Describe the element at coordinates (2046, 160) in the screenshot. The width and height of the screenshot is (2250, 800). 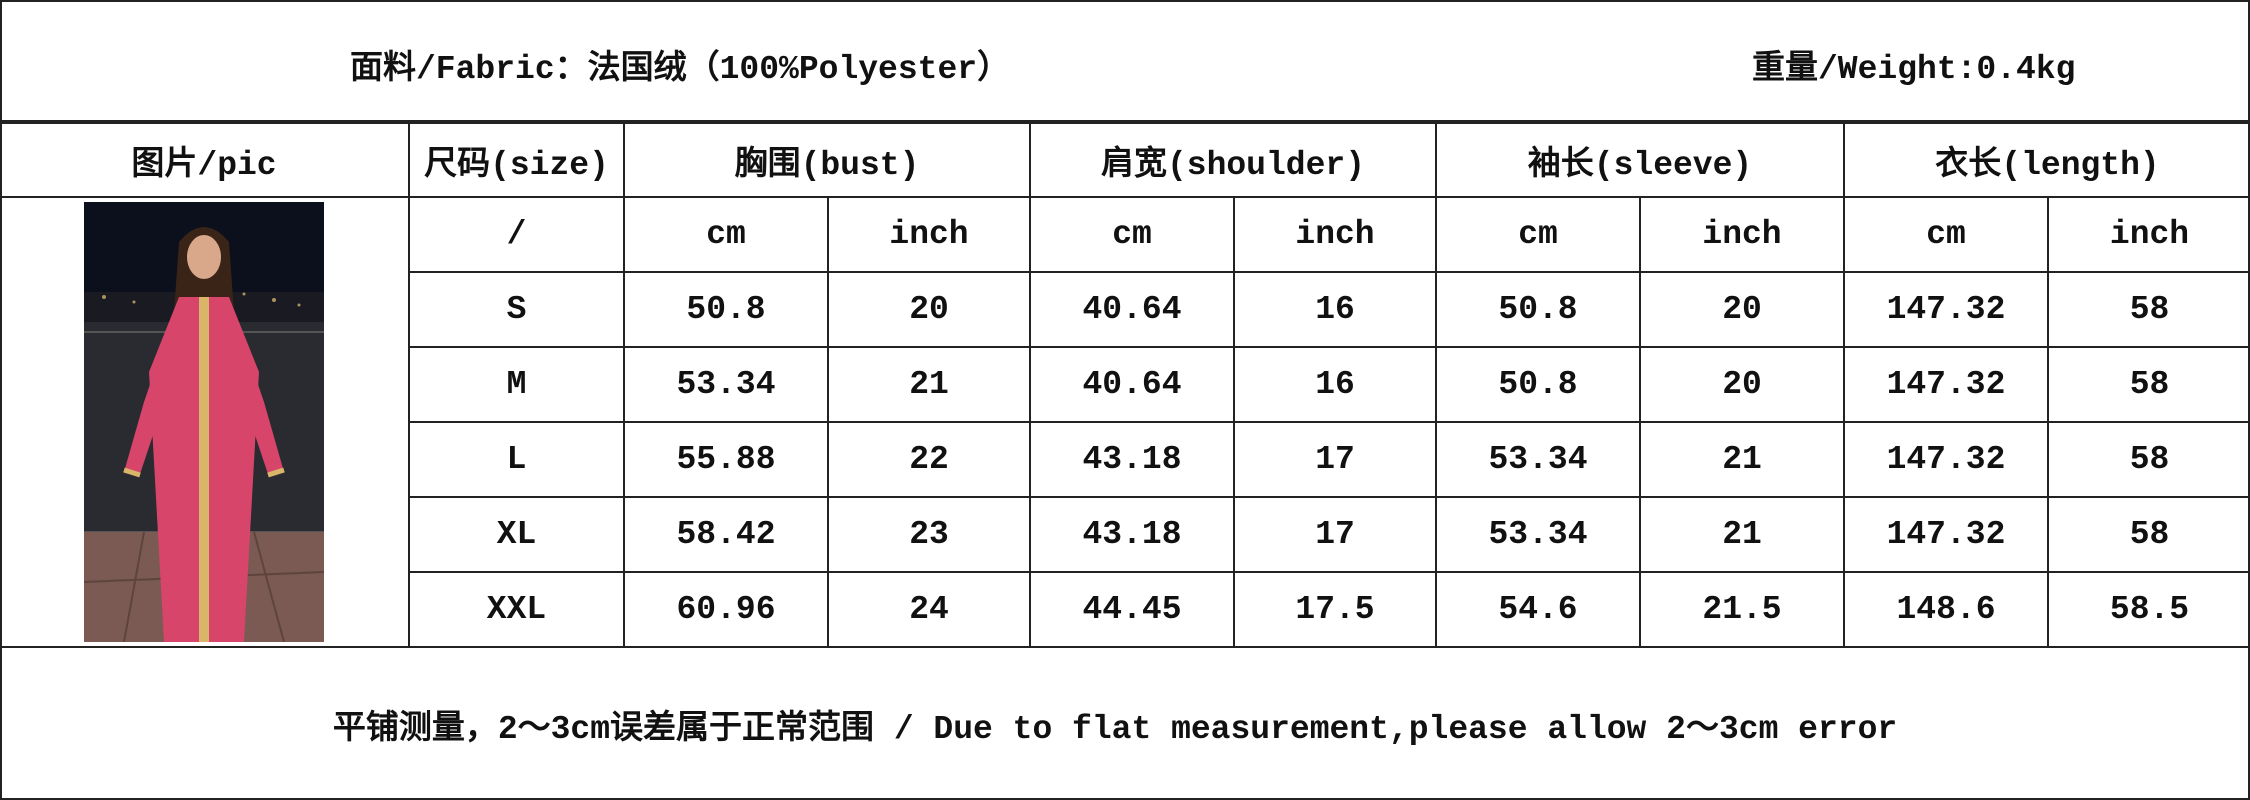
I see `column-header: 衣长(length)` at that location.